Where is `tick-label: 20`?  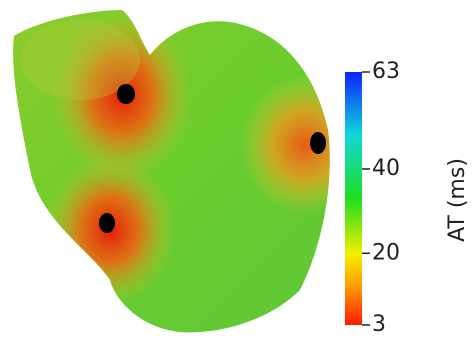 tick-label: 20 is located at coordinates (386, 252).